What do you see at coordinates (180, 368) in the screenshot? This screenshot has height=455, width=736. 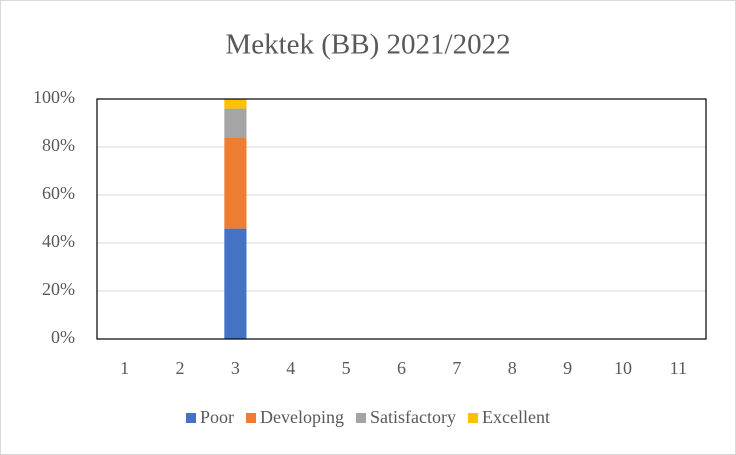 I see `x-tick-label: 2` at bounding box center [180, 368].